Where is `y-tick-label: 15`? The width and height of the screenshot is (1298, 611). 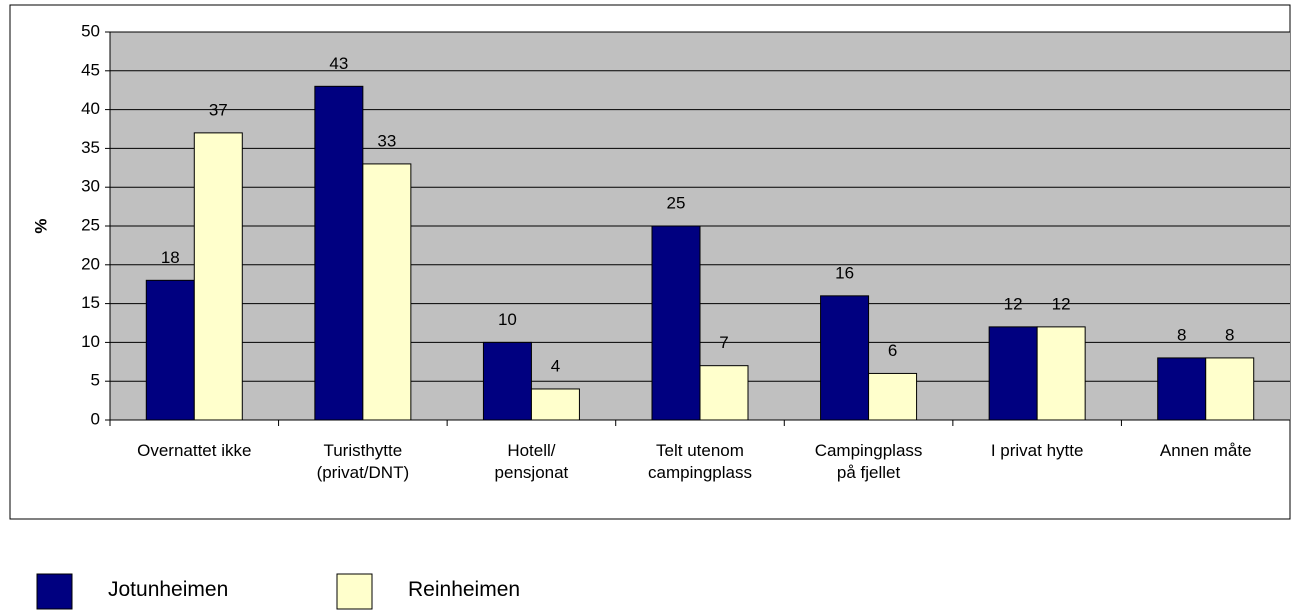 y-tick-label: 15 is located at coordinates (90, 302).